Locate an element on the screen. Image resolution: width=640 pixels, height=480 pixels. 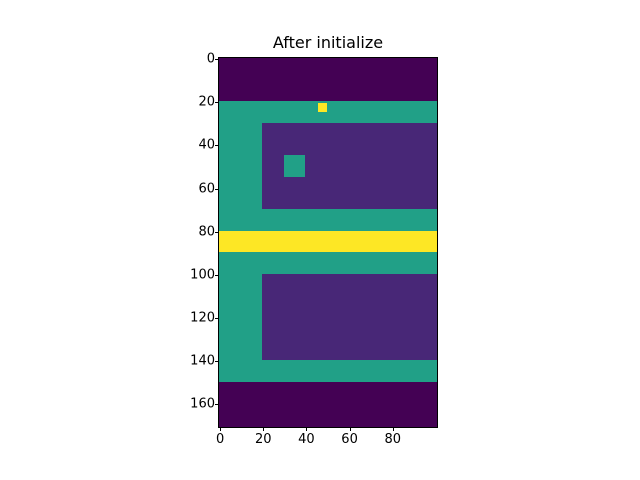
y-tick-label: 100 is located at coordinates (202, 275).